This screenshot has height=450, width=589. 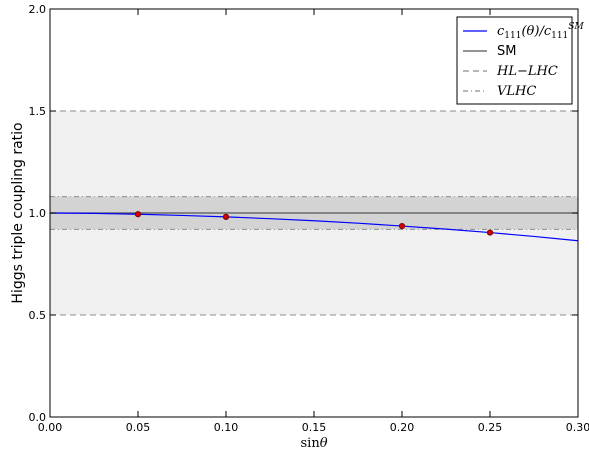 What do you see at coordinates (313, 443) in the screenshot?
I see `x-axis-title: sinθ` at bounding box center [313, 443].